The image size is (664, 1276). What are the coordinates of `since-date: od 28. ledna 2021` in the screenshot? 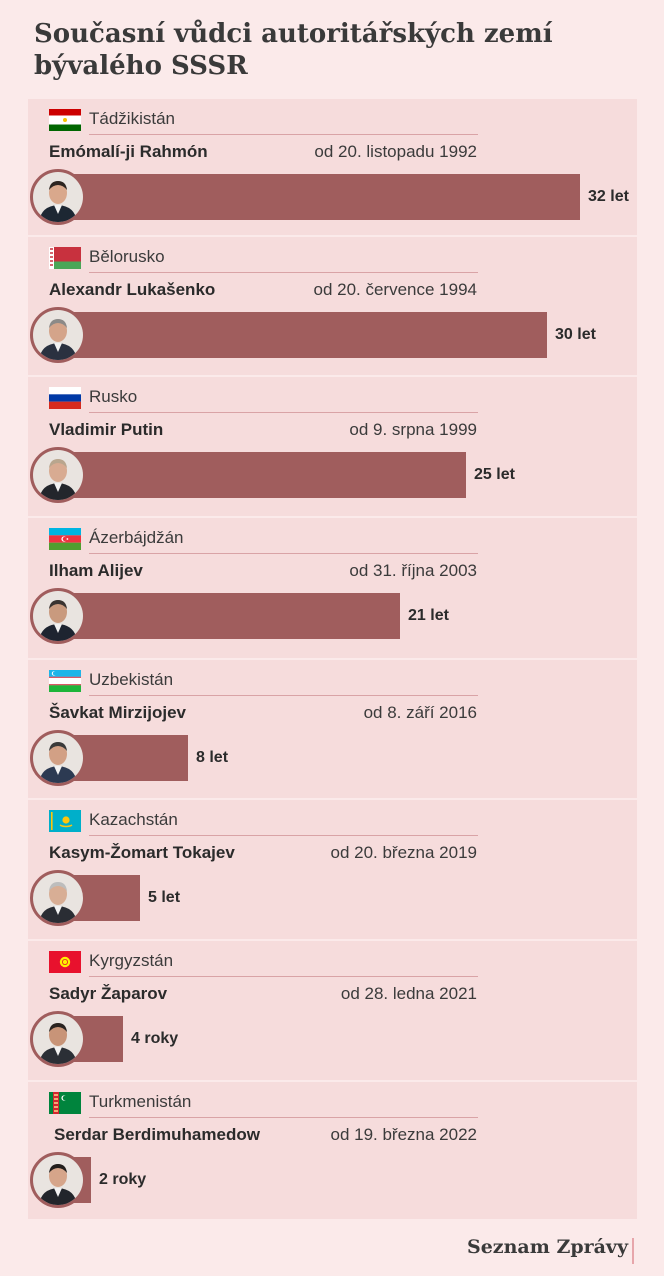 It's located at (408, 993).